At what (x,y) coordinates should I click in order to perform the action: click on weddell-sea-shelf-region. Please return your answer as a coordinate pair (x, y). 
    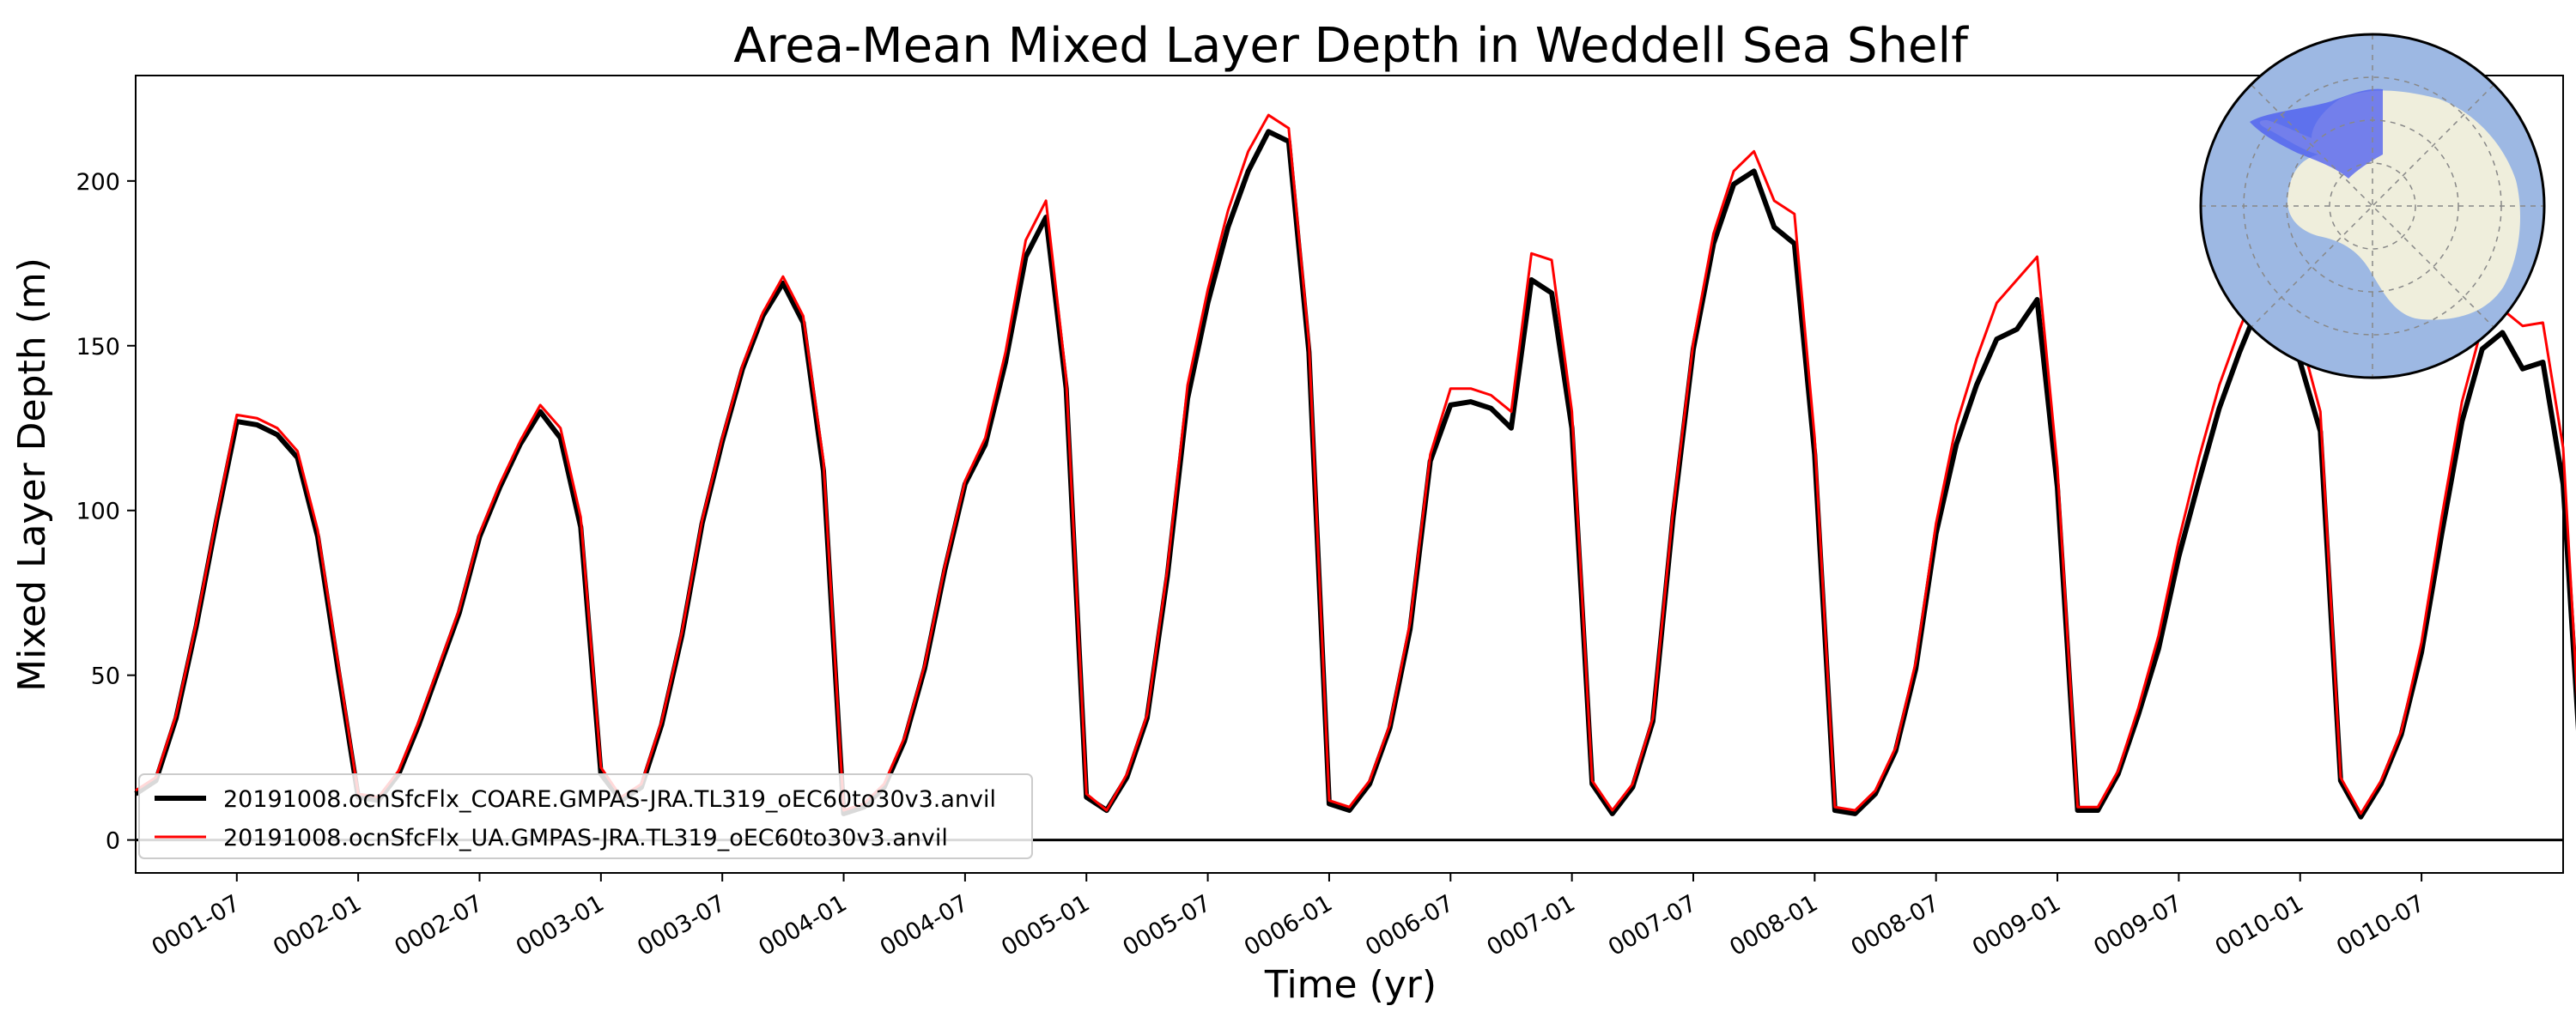
    Looking at the image, I should click on (2317, 133).